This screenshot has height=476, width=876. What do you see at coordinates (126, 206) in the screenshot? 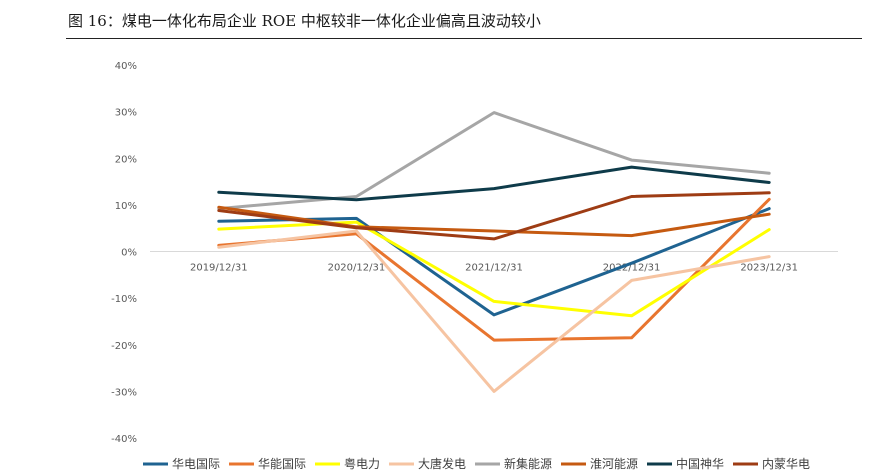
I see `y-tick-label: 10%` at bounding box center [126, 206].